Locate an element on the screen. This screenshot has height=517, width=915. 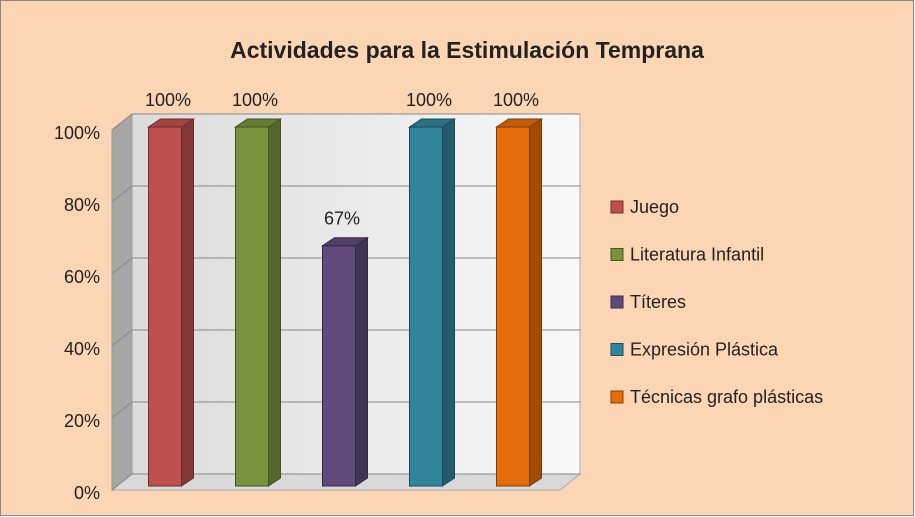
y-tick-label: 60% is located at coordinates (82, 277).